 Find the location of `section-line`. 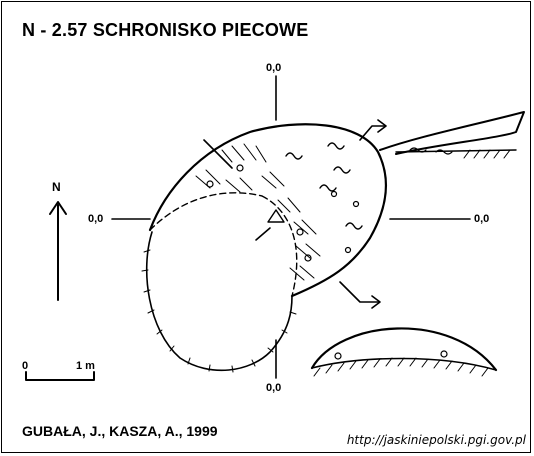

section-line is located at coordinates (218, 154).